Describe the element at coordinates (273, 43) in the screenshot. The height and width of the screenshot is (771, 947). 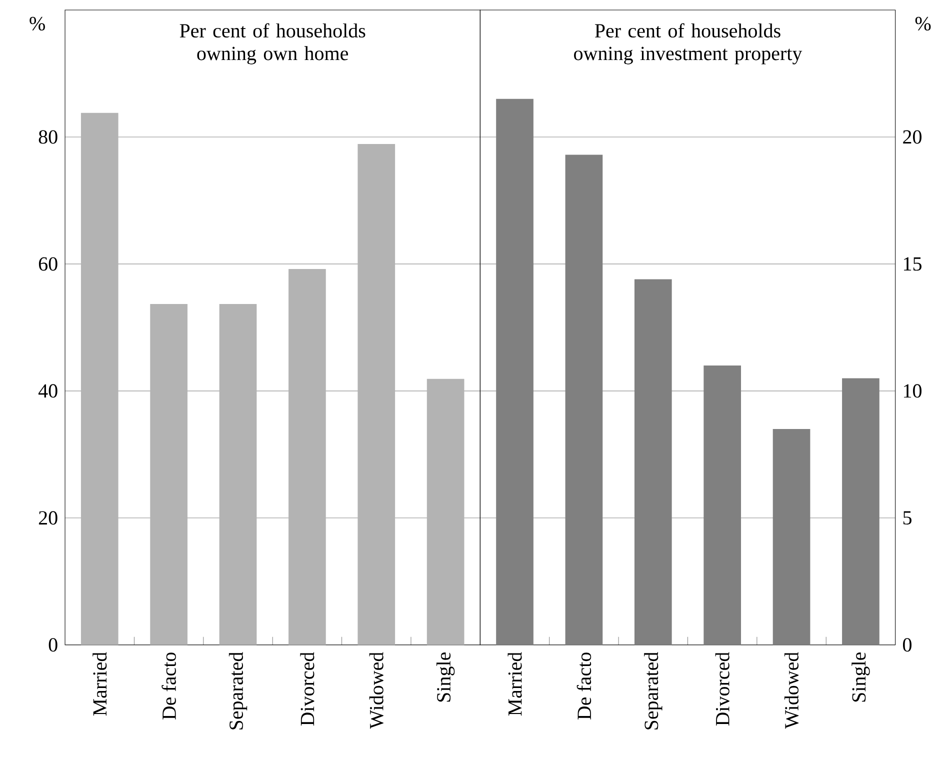
I see `text: Per cent of households owning own home` at that location.